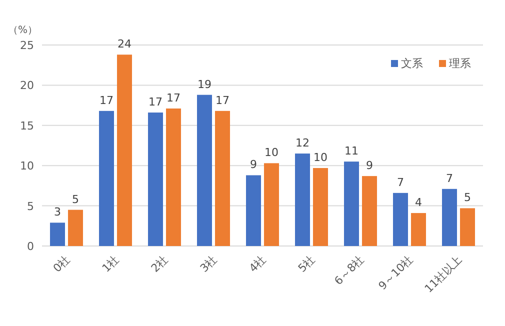  I want to click on legend-label: 理系, so click(460, 63).